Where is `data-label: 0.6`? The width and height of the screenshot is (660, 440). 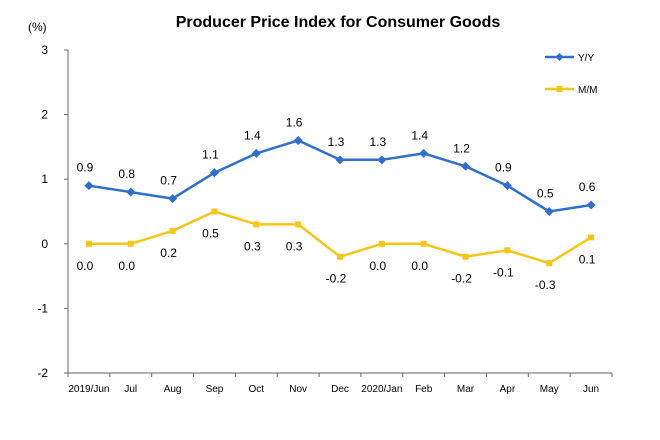 data-label: 0.6 is located at coordinates (587, 187).